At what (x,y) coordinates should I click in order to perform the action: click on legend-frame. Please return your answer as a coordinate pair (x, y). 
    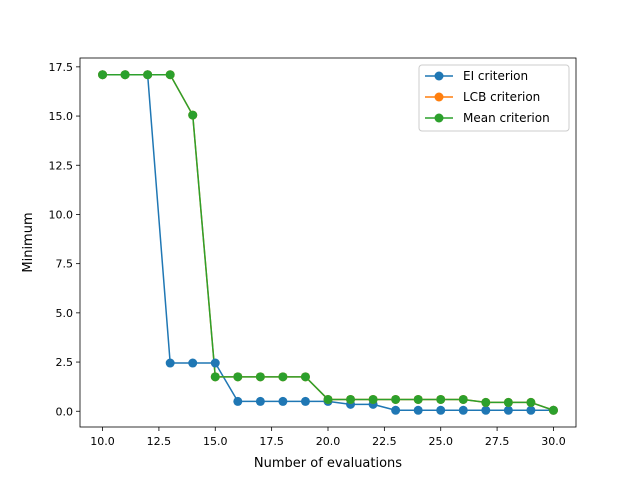
    Looking at the image, I should click on (494, 98).